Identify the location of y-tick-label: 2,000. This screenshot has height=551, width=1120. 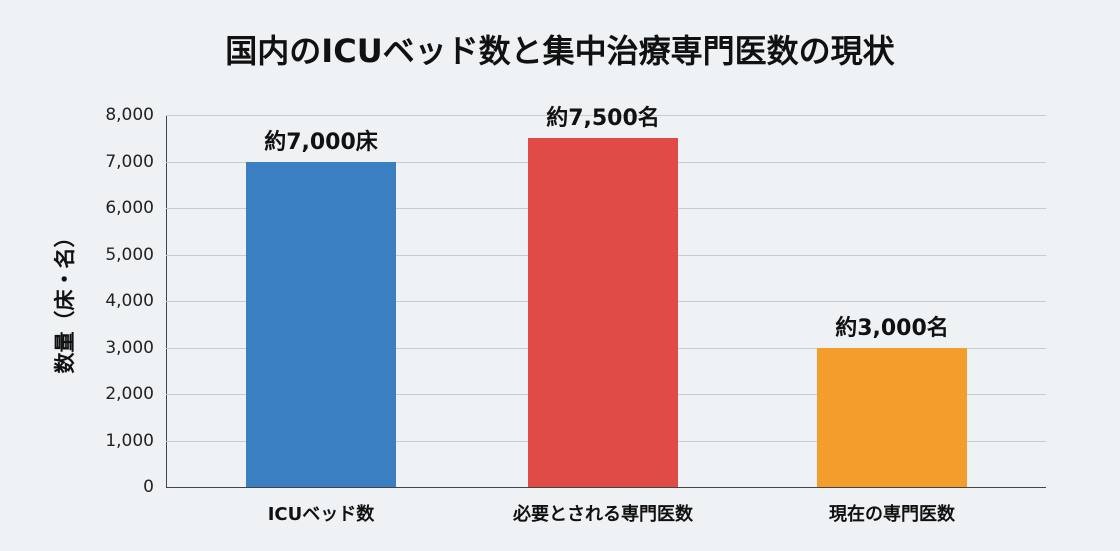
(129, 394).